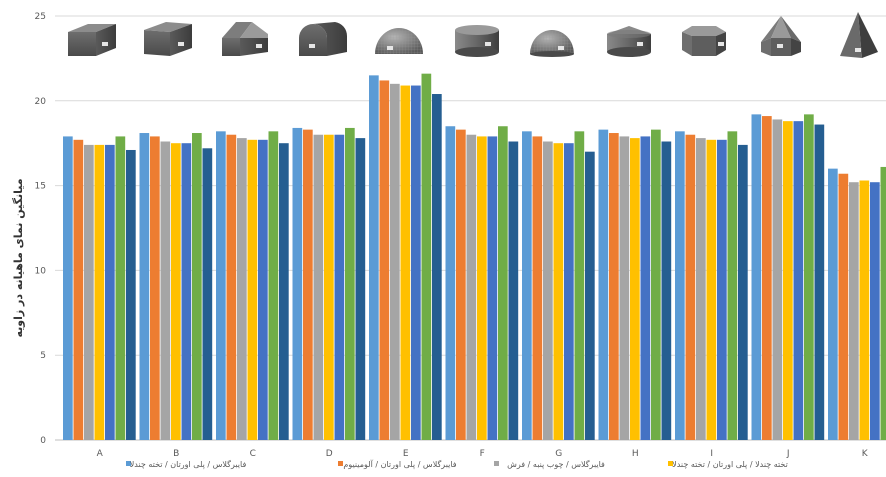 Image resolution: width=886 pixels, height=477 pixels. Describe the element at coordinates (399, 464) in the screenshot. I see `legend-item-label: فایبرگلاس / پلی اورتان / آلومینیوم` at that location.